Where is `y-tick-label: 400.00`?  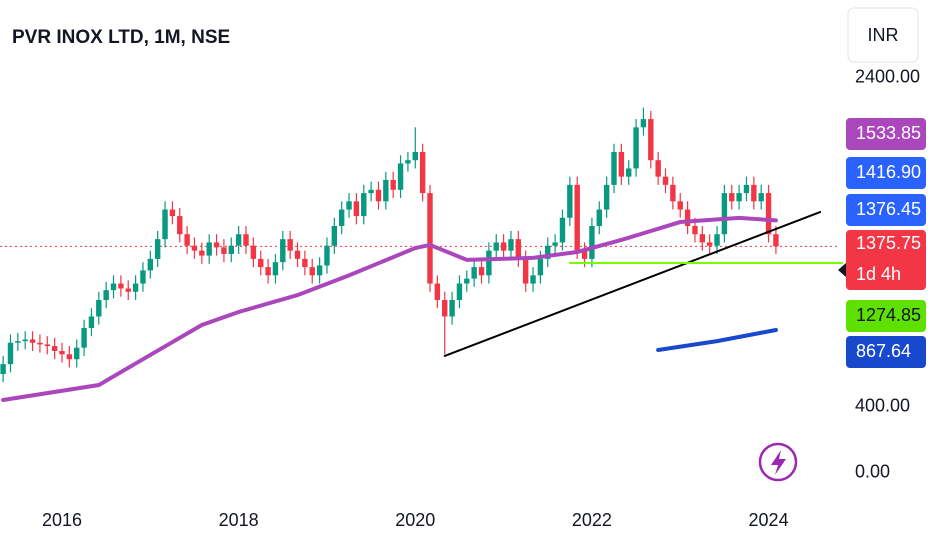
y-tick-label: 400.00 is located at coordinates (882, 406).